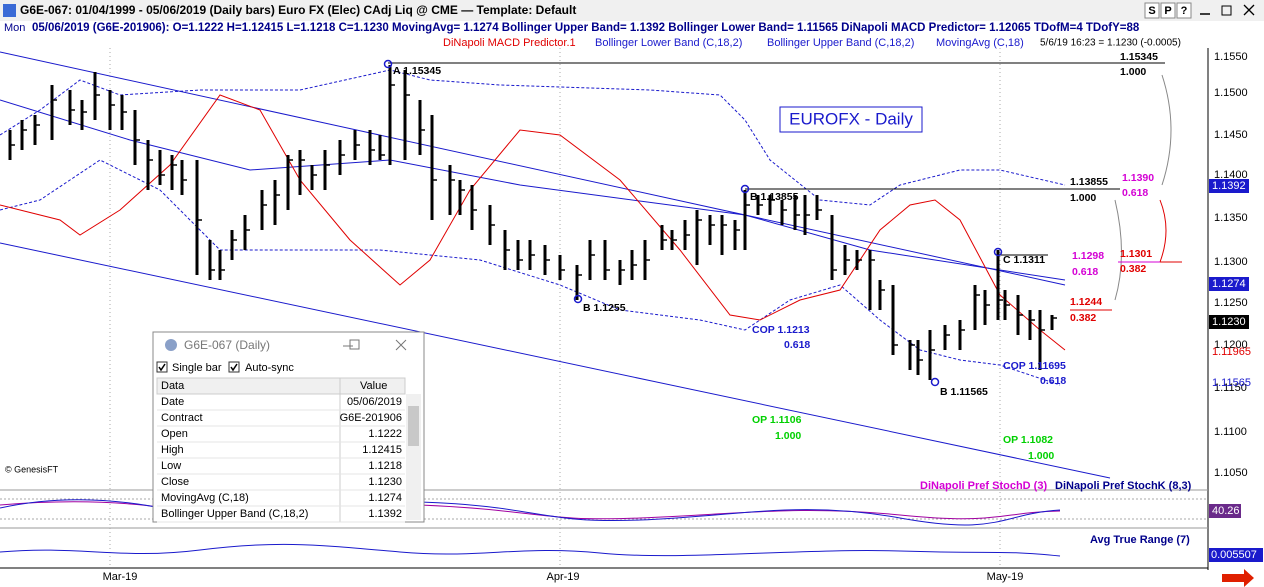  I want to click on column-header: Value, so click(373, 386).